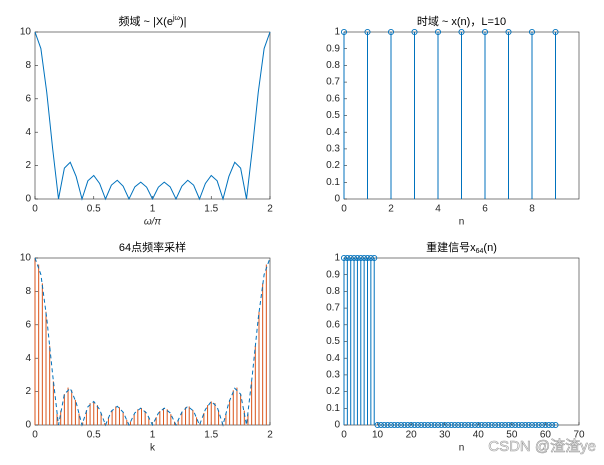 The image size is (604, 465). Describe the element at coordinates (333, 48) in the screenshot. I see `y-tick-label: 0.9` at that location.